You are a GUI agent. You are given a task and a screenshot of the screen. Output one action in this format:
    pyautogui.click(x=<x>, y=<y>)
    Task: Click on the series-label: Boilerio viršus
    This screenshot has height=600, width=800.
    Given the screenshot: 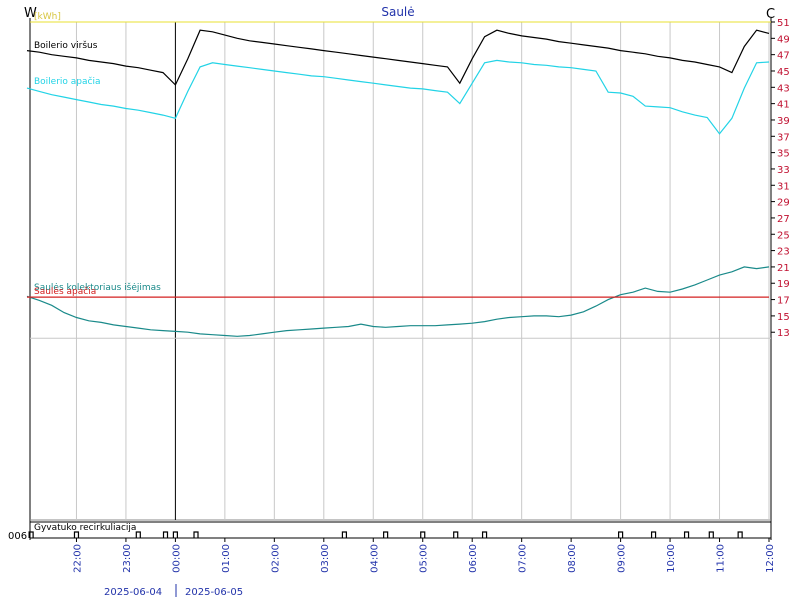 What is the action you would take?
    pyautogui.click(x=66, y=45)
    